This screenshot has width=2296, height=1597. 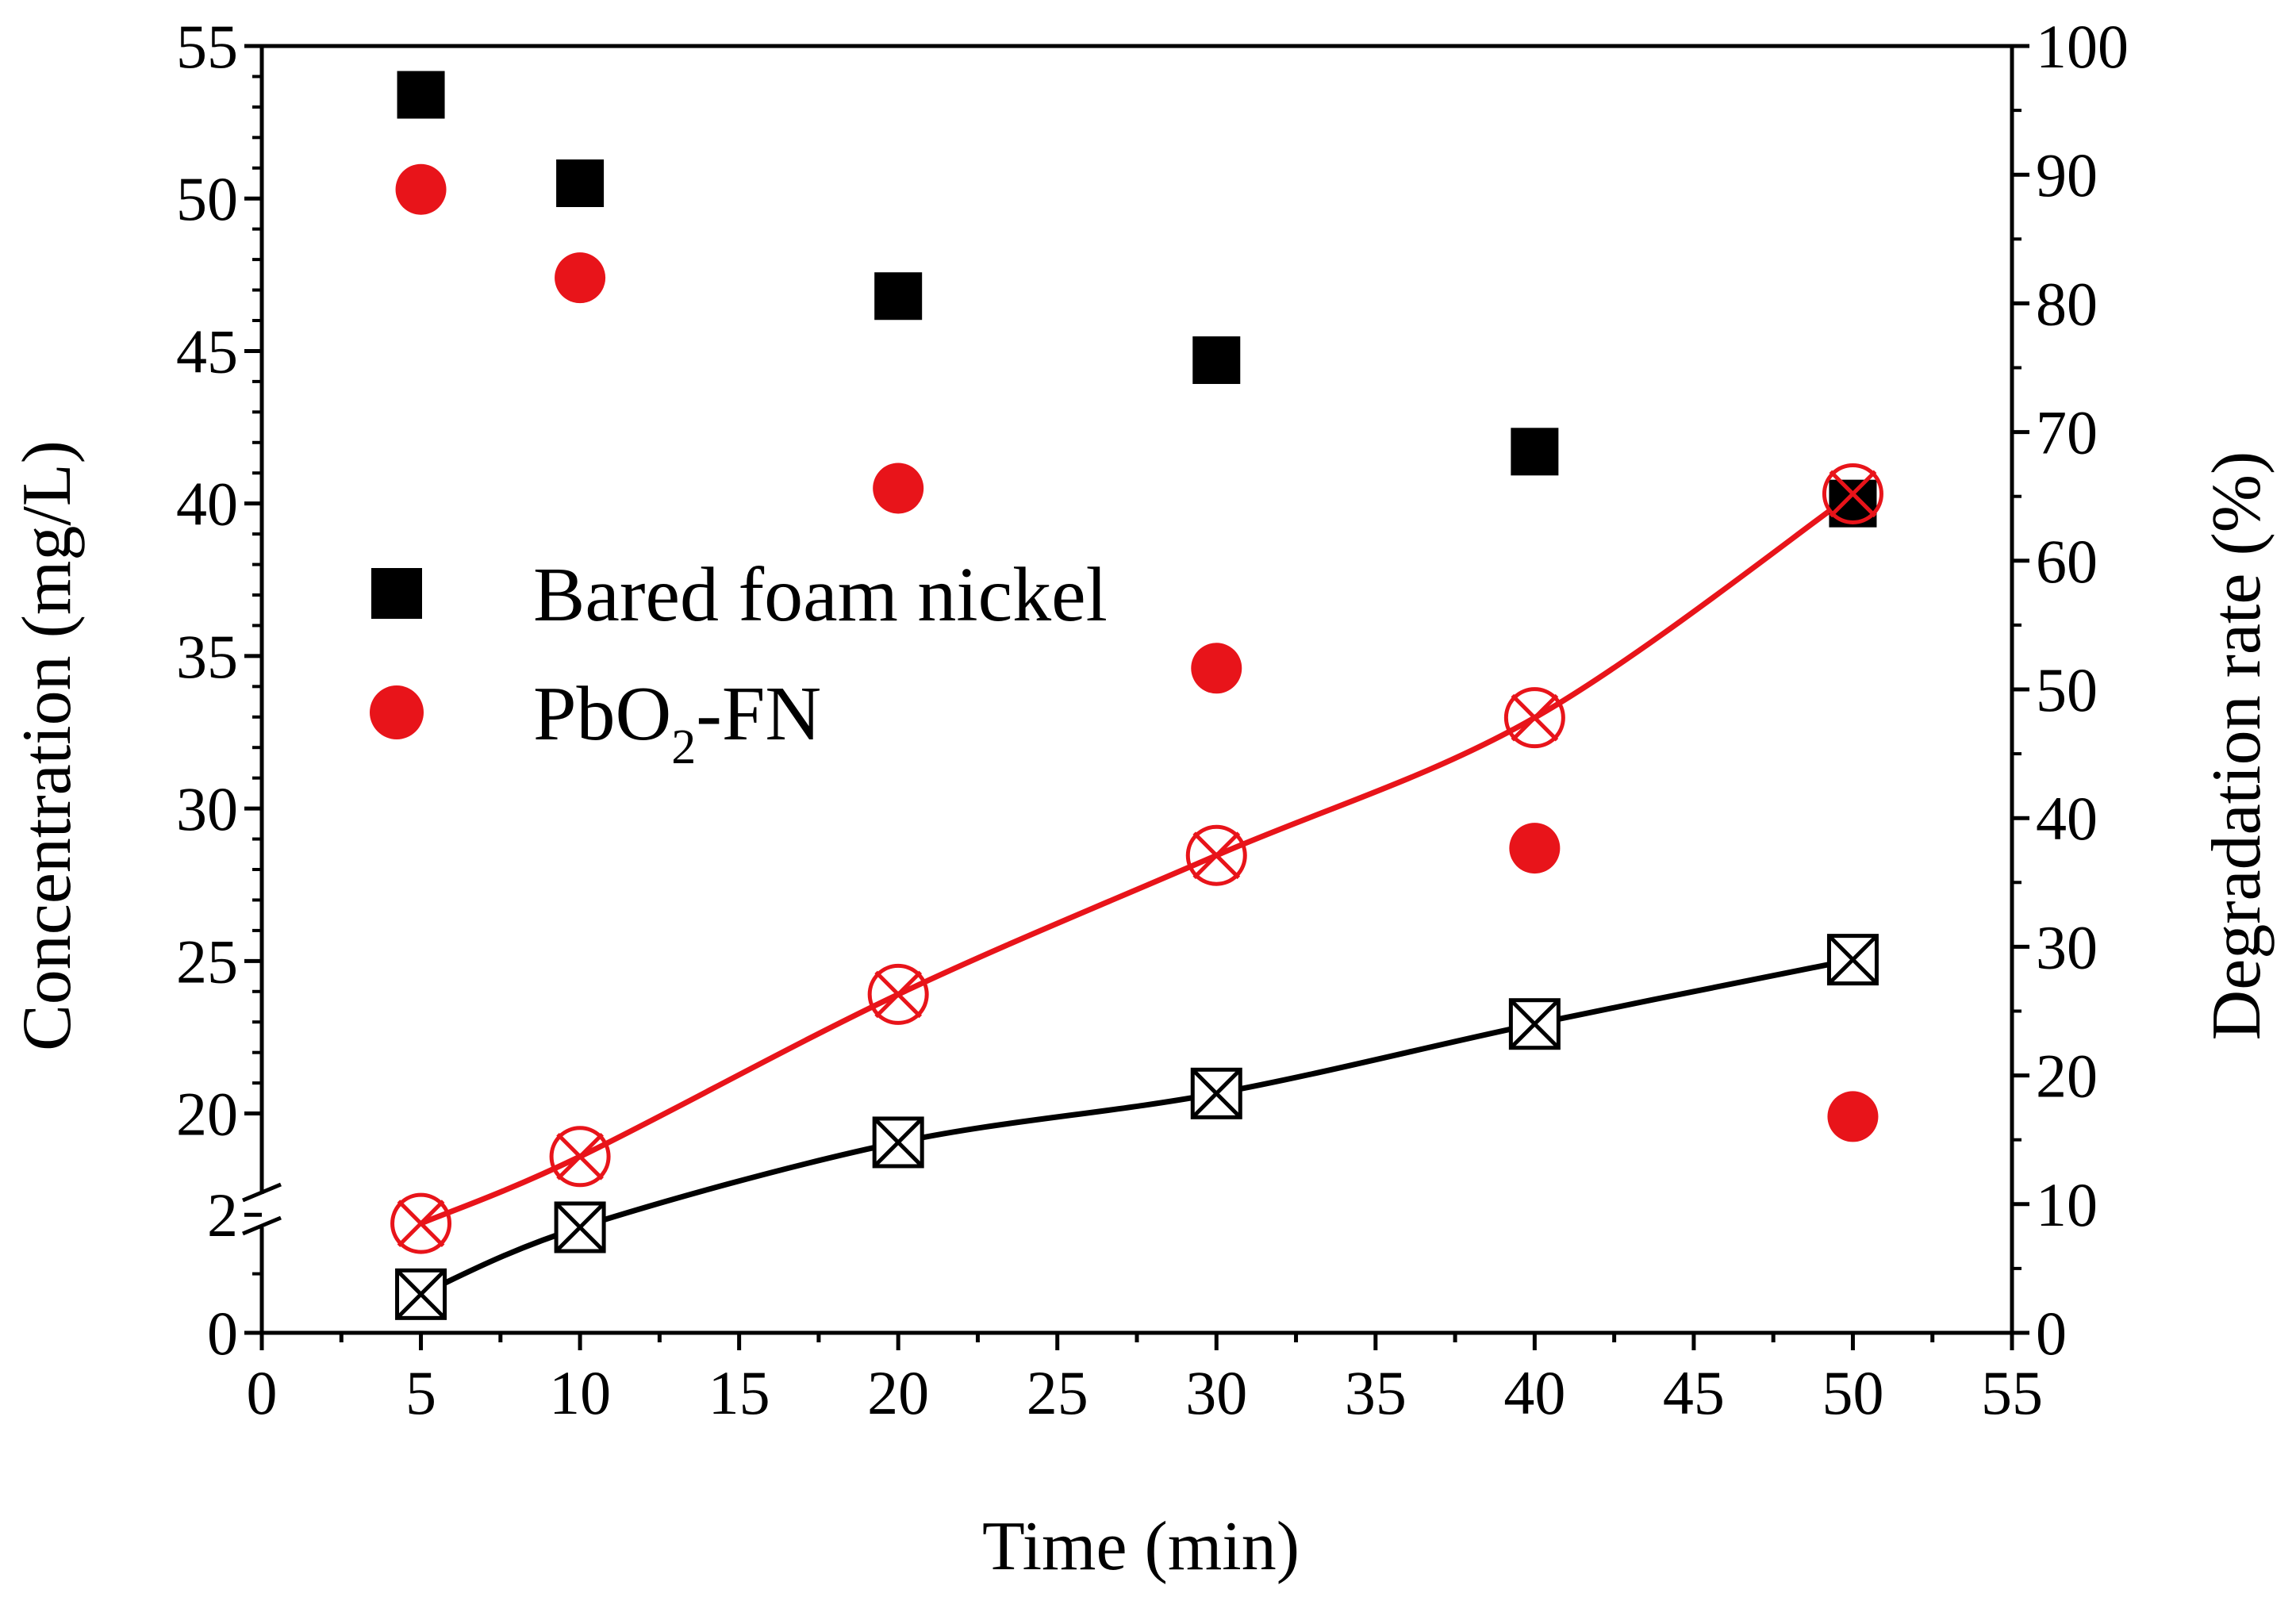 What do you see at coordinates (207, 46) in the screenshot?
I see `y-left-tick-label: 55` at bounding box center [207, 46].